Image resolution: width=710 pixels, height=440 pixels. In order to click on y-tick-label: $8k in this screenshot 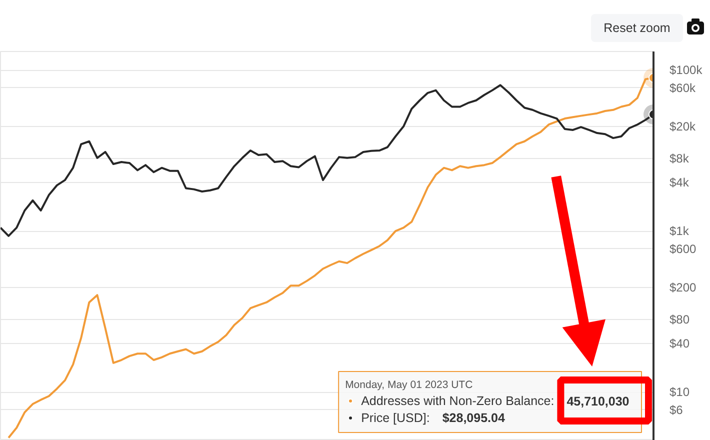, I will do `click(680, 158)`.